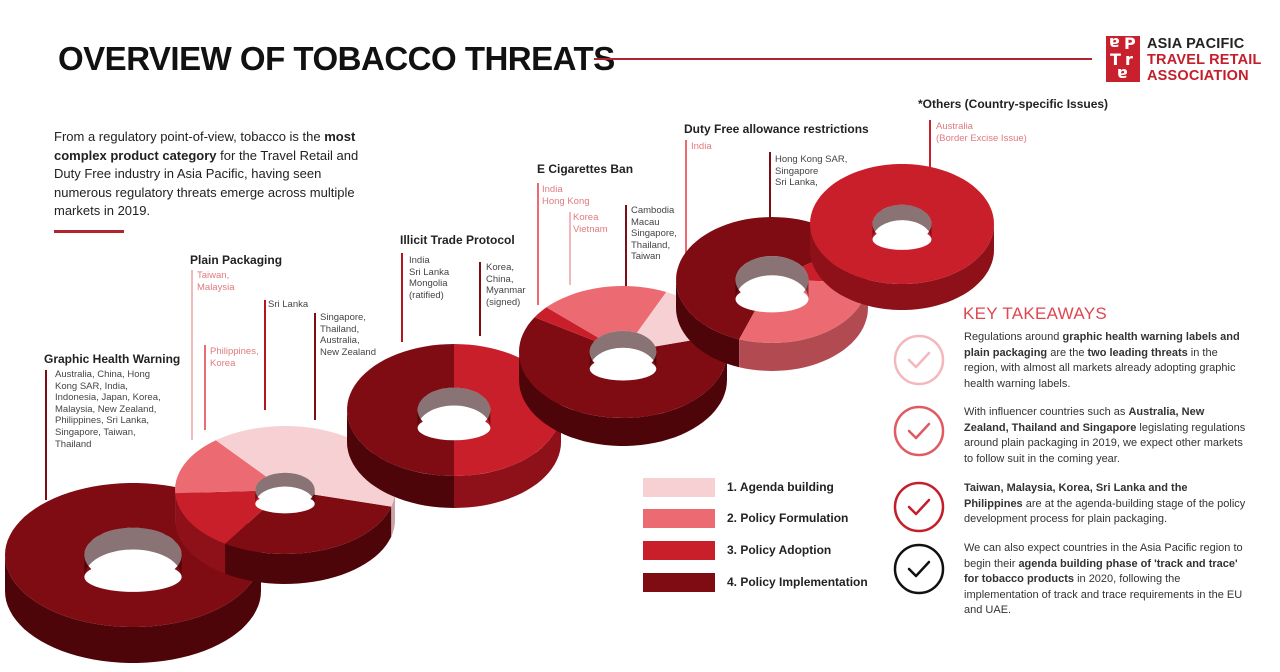 The width and height of the screenshot is (1280, 672). I want to click on stage-note: Taiwan, Malaysia, so click(216, 281).